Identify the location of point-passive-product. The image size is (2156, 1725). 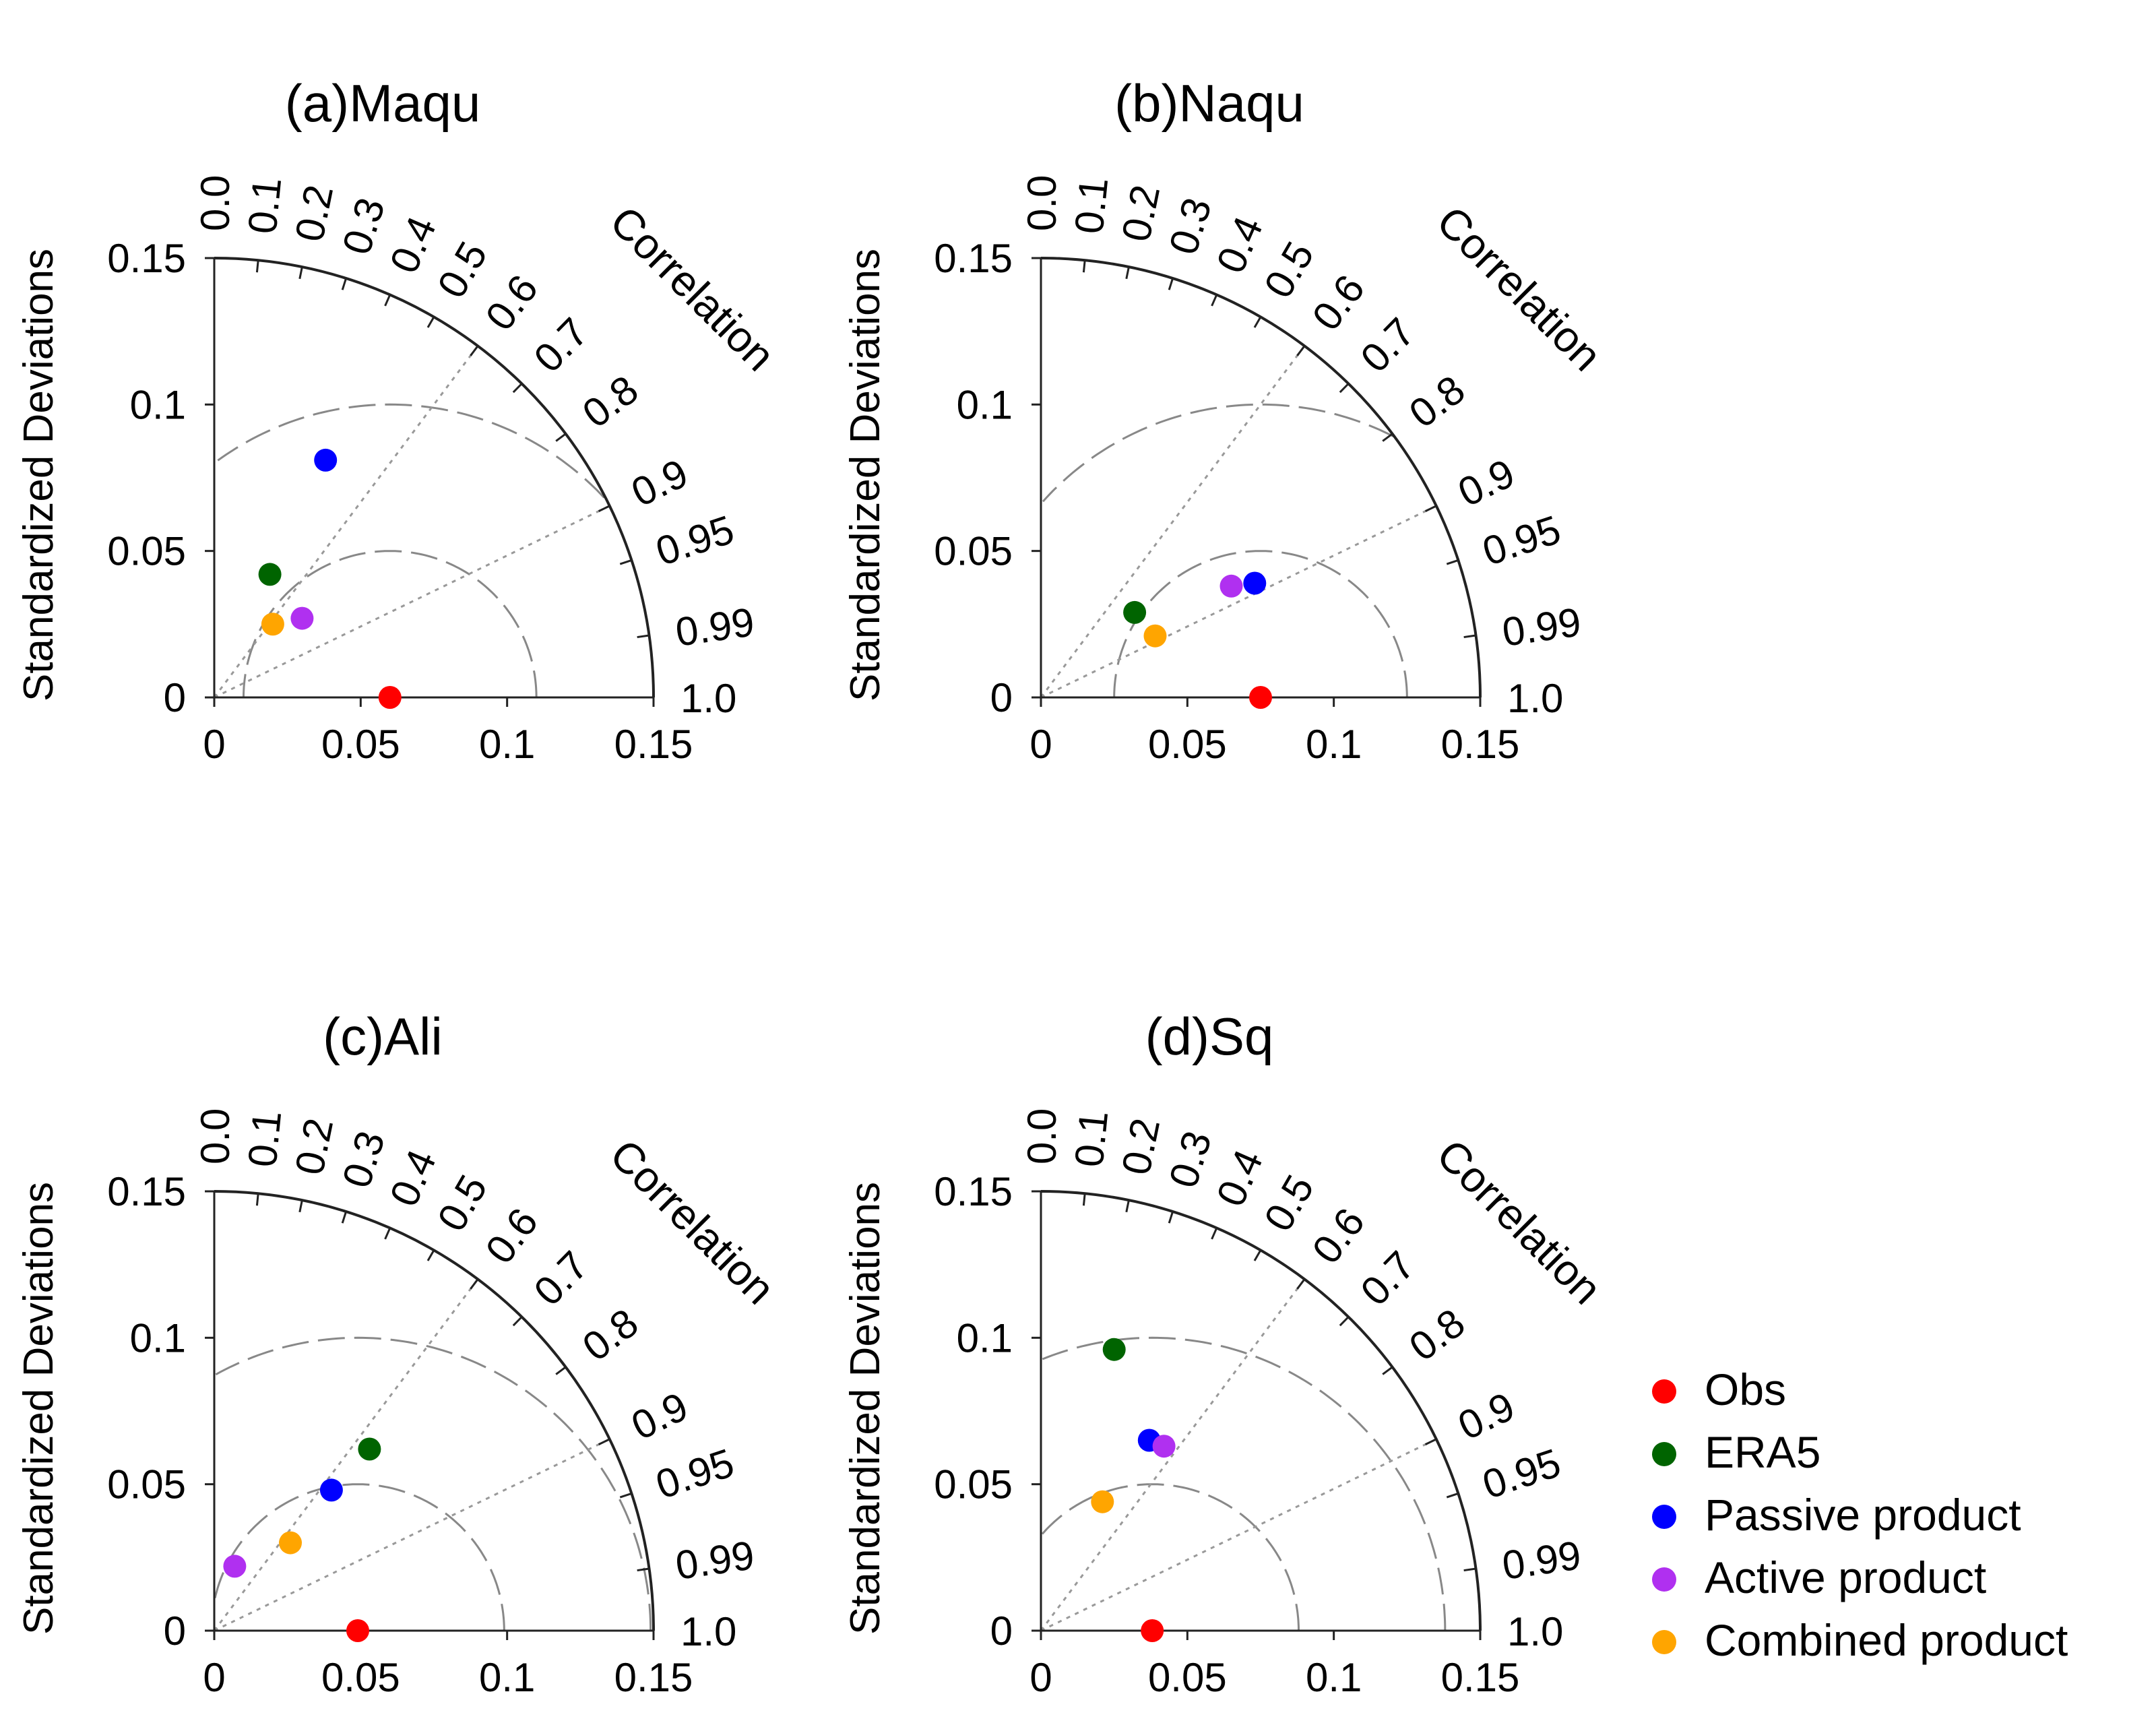
(1255, 583).